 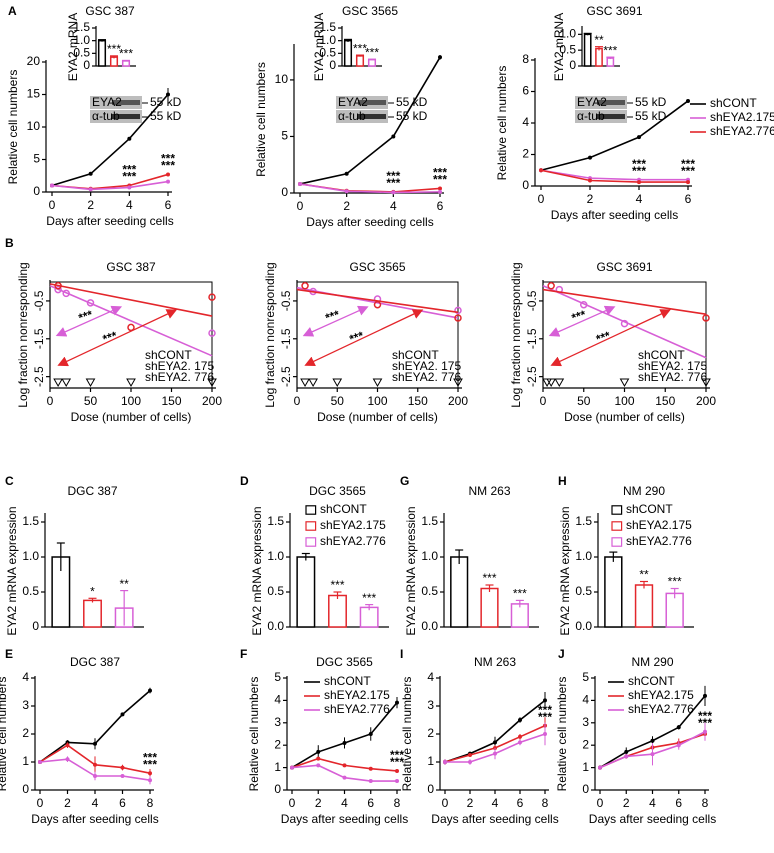 What do you see at coordinates (81, 27) in the screenshot?
I see `y-tick-label: 1.5` at bounding box center [81, 27].